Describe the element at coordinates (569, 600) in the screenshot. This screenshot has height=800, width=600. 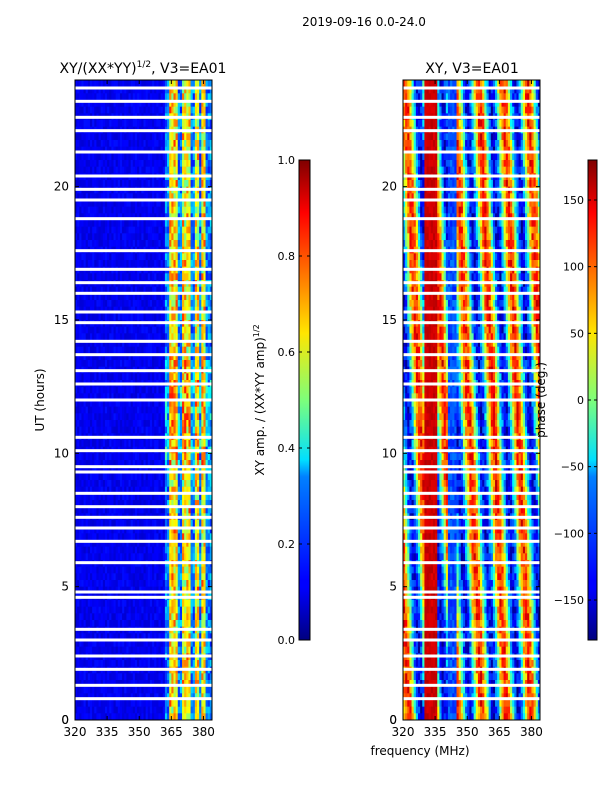
I see `right-colorbar-tick-label: −150` at that location.